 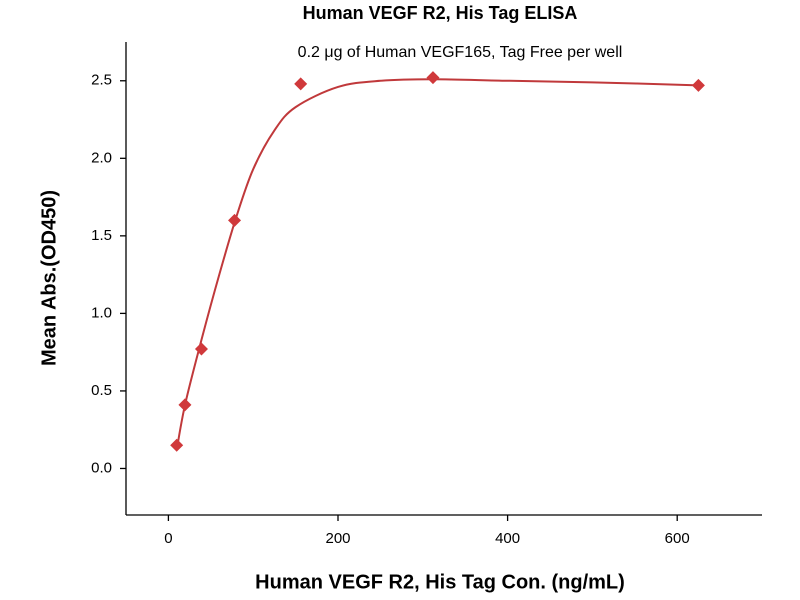 What do you see at coordinates (101, 80) in the screenshot?
I see `y-tick-label: 2.5` at bounding box center [101, 80].